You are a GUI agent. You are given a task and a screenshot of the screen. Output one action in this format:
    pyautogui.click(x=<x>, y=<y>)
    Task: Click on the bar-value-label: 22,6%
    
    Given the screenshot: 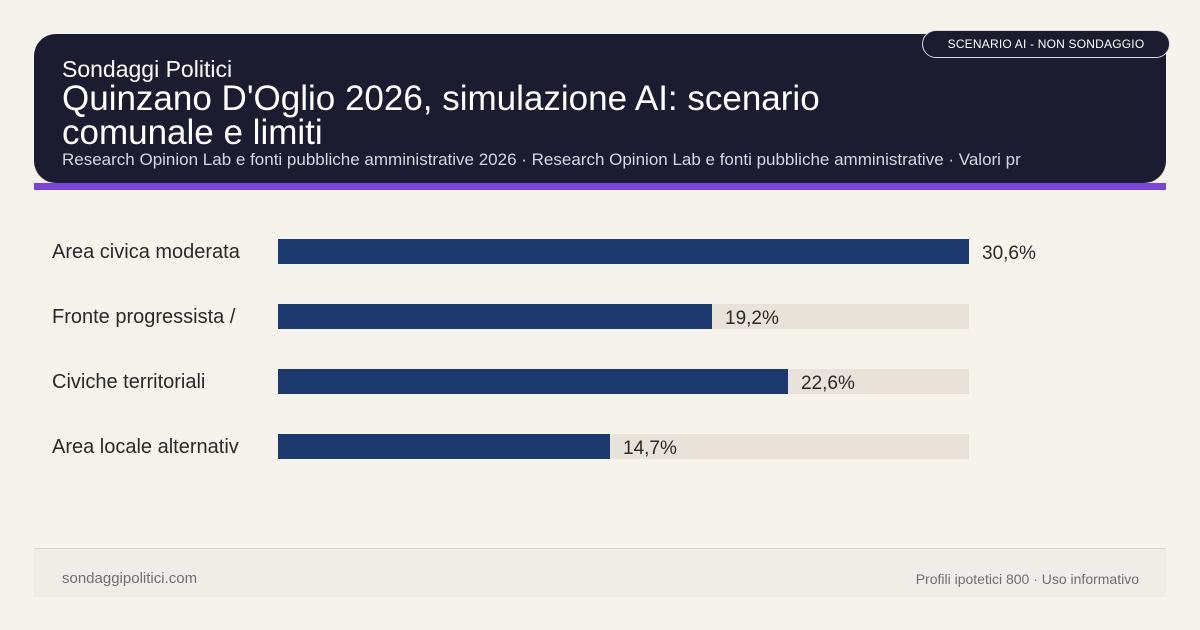 What is the action you would take?
    pyautogui.click(x=828, y=383)
    